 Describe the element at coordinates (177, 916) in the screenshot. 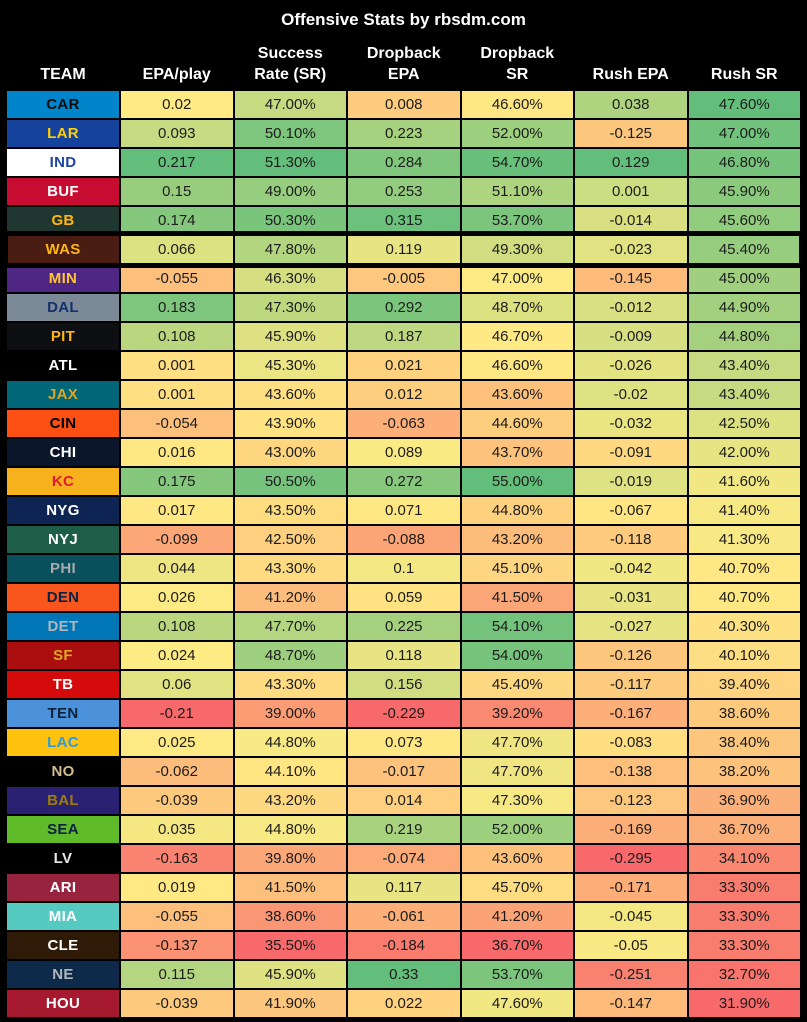

I see `stat-cell-MIA-epa: -0.055` at that location.